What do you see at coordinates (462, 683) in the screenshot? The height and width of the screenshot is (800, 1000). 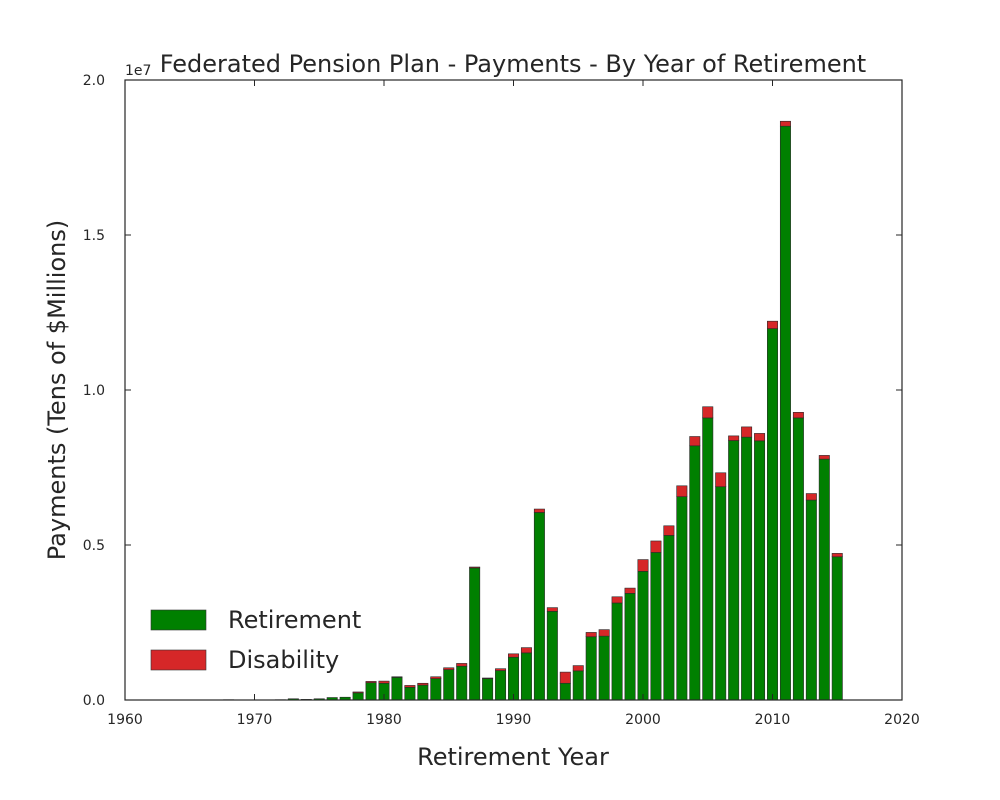 I see `bar-retirement-1986` at bounding box center [462, 683].